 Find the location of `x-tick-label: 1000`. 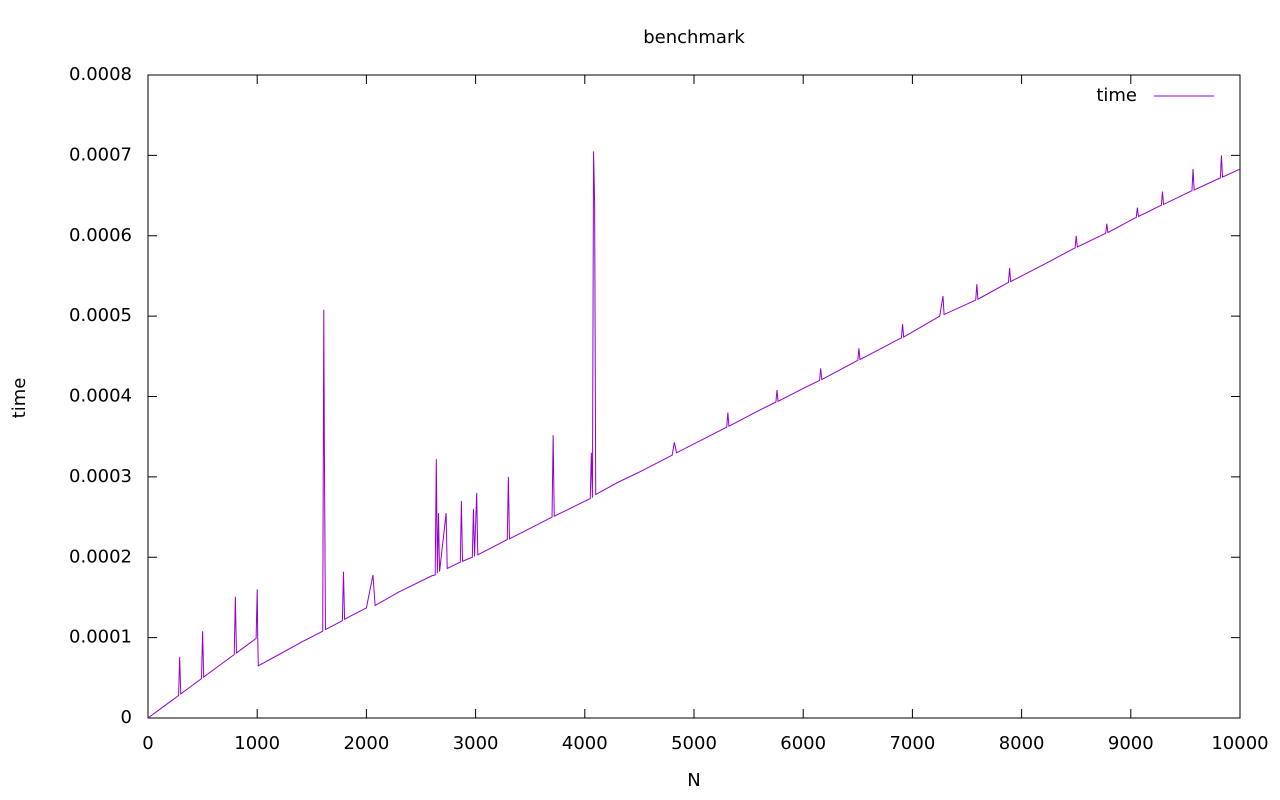

x-tick-label: 1000 is located at coordinates (257, 743).